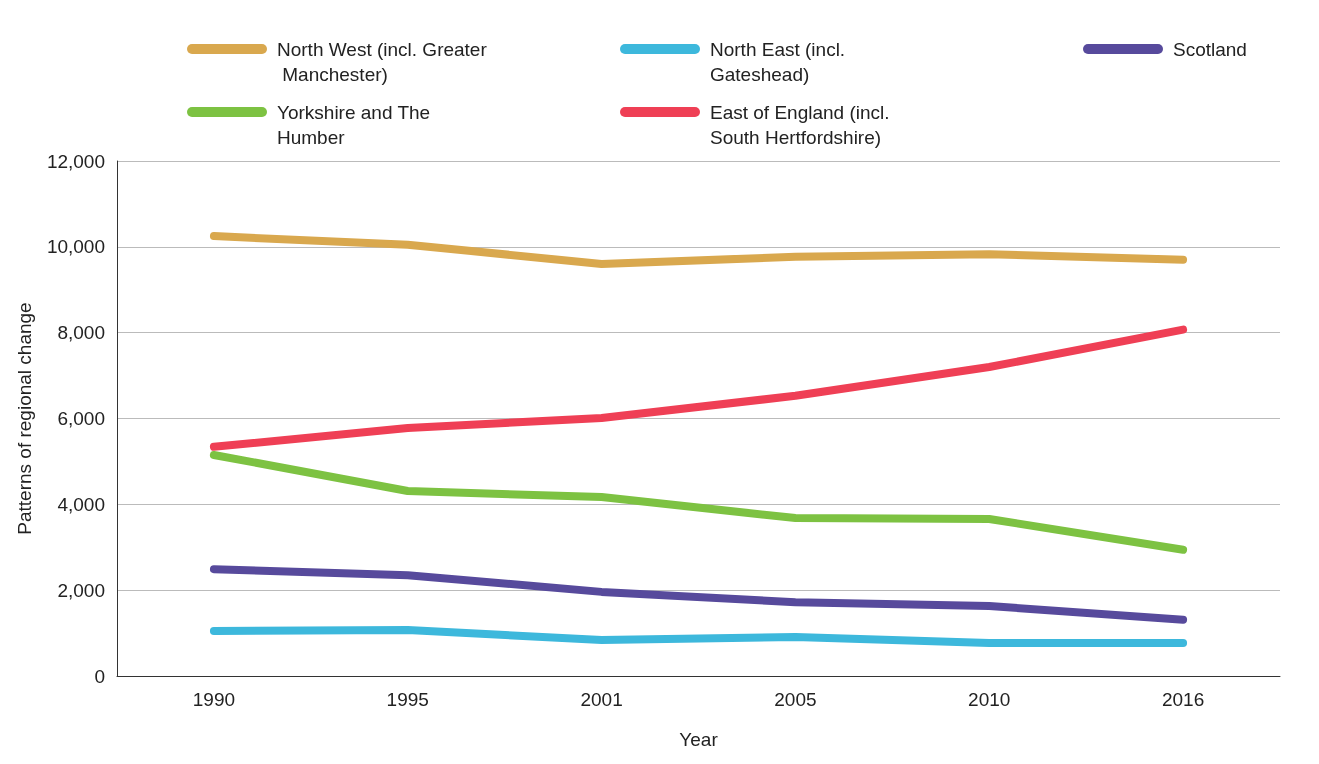  What do you see at coordinates (382, 62) in the screenshot?
I see `legend-label: North West (incl. Greater Manchester)` at bounding box center [382, 62].